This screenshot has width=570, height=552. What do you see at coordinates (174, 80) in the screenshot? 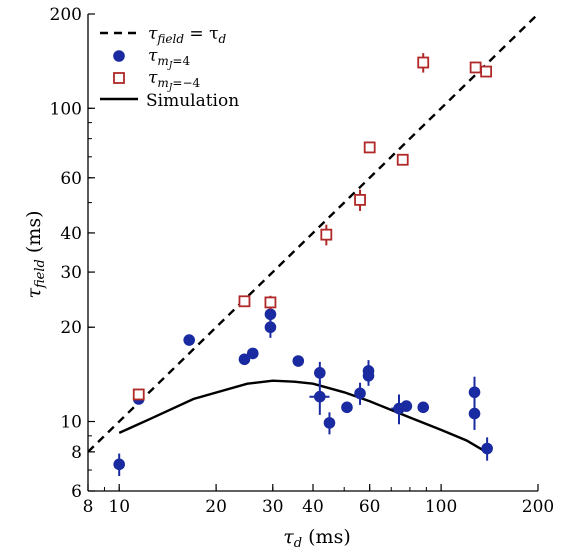
I see `legend-mj-minus-label: τmJ=−4` at bounding box center [174, 80].